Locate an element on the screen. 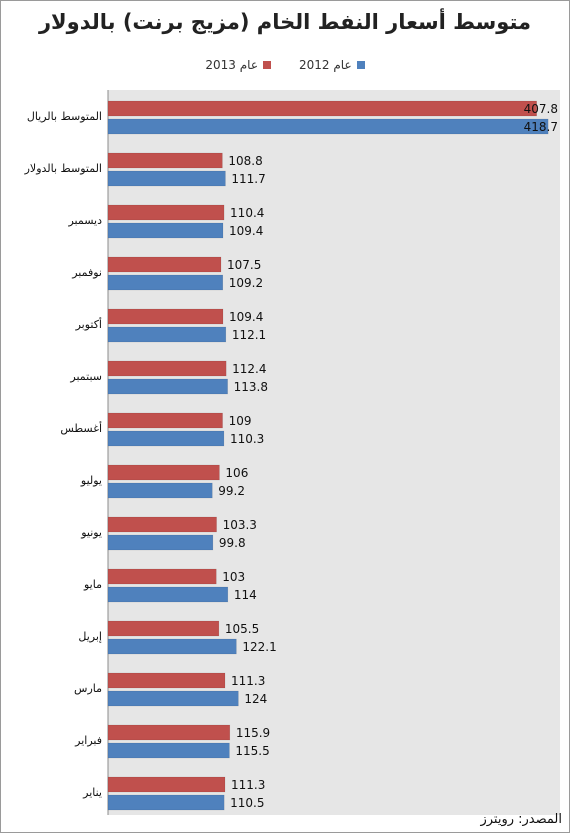 The height and width of the screenshot is (833, 570). data-label-2012: 112.1 is located at coordinates (249, 335).